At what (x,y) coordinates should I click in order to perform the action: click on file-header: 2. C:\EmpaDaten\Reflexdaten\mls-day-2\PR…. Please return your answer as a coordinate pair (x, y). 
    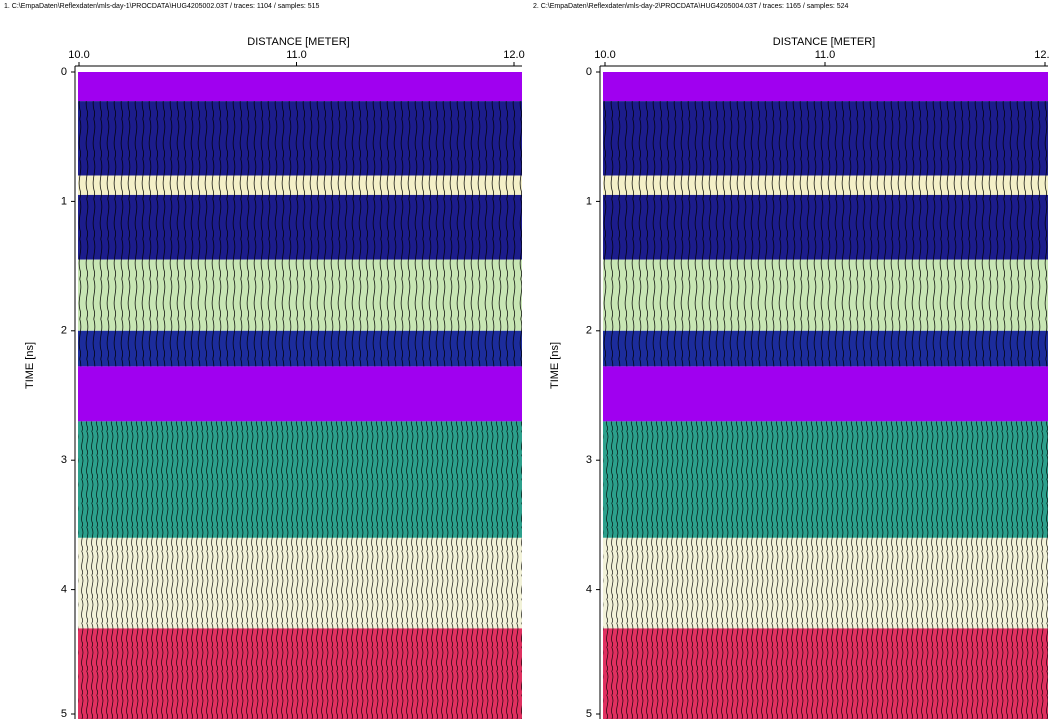
    Looking at the image, I should click on (691, 6).